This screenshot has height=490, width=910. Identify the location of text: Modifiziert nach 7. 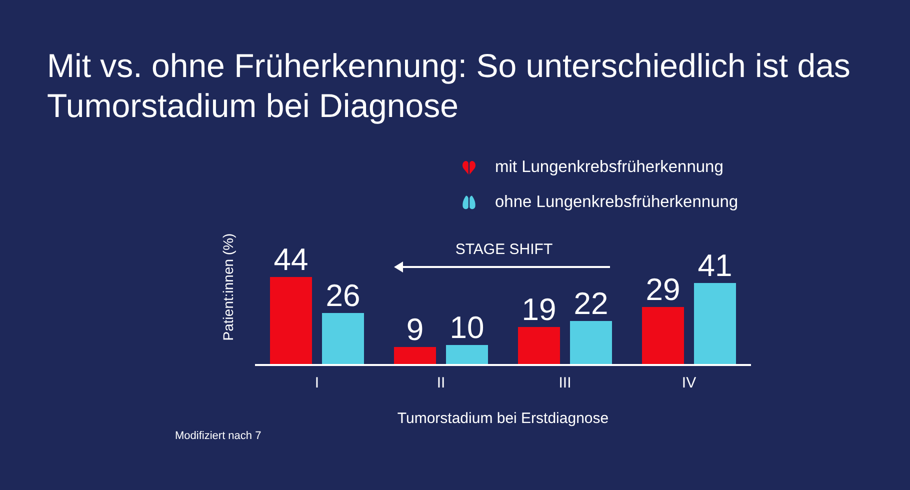
(218, 436).